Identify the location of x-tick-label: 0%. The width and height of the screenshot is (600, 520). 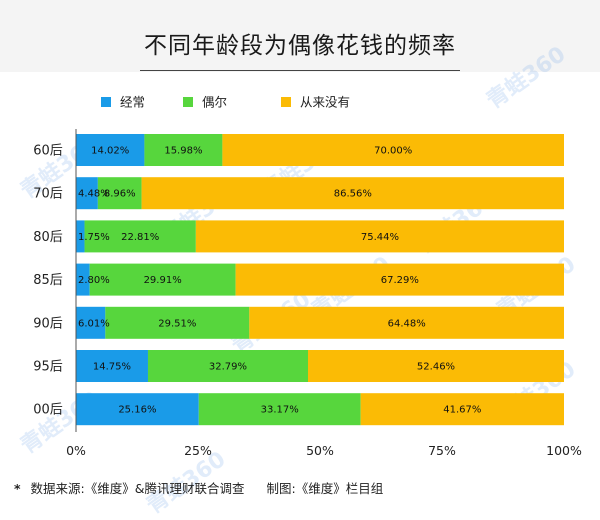
(76, 450).